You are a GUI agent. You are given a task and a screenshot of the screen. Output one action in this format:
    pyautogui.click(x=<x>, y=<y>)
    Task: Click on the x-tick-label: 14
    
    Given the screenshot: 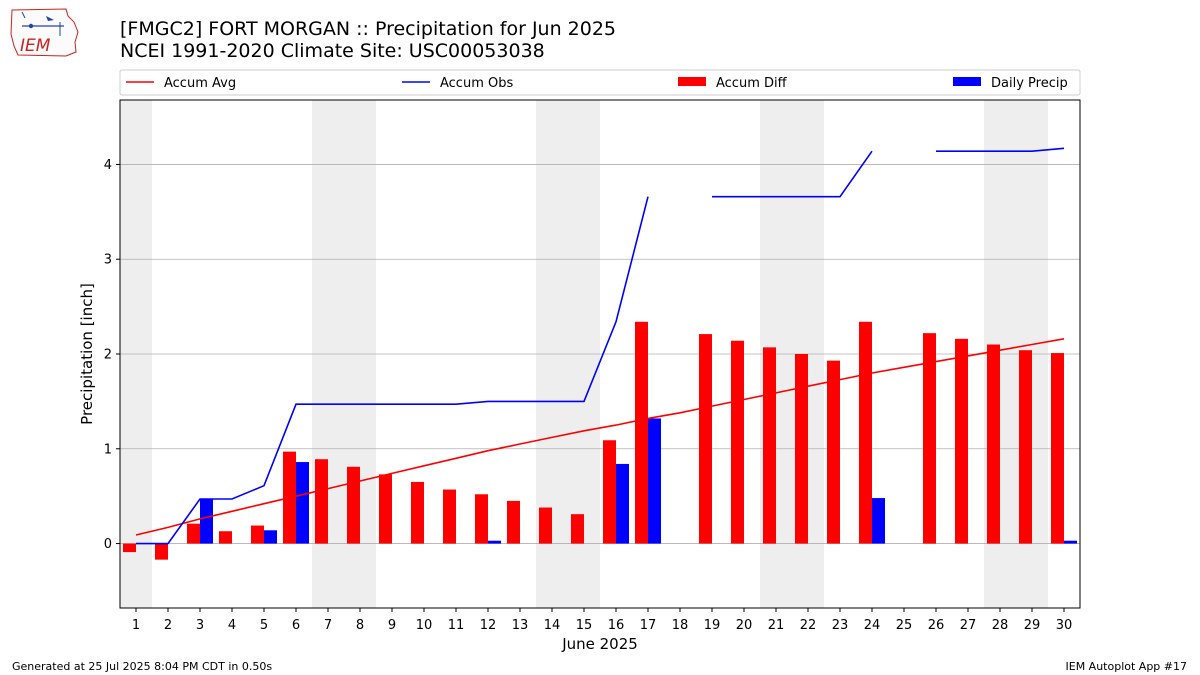 What is the action you would take?
    pyautogui.click(x=552, y=625)
    